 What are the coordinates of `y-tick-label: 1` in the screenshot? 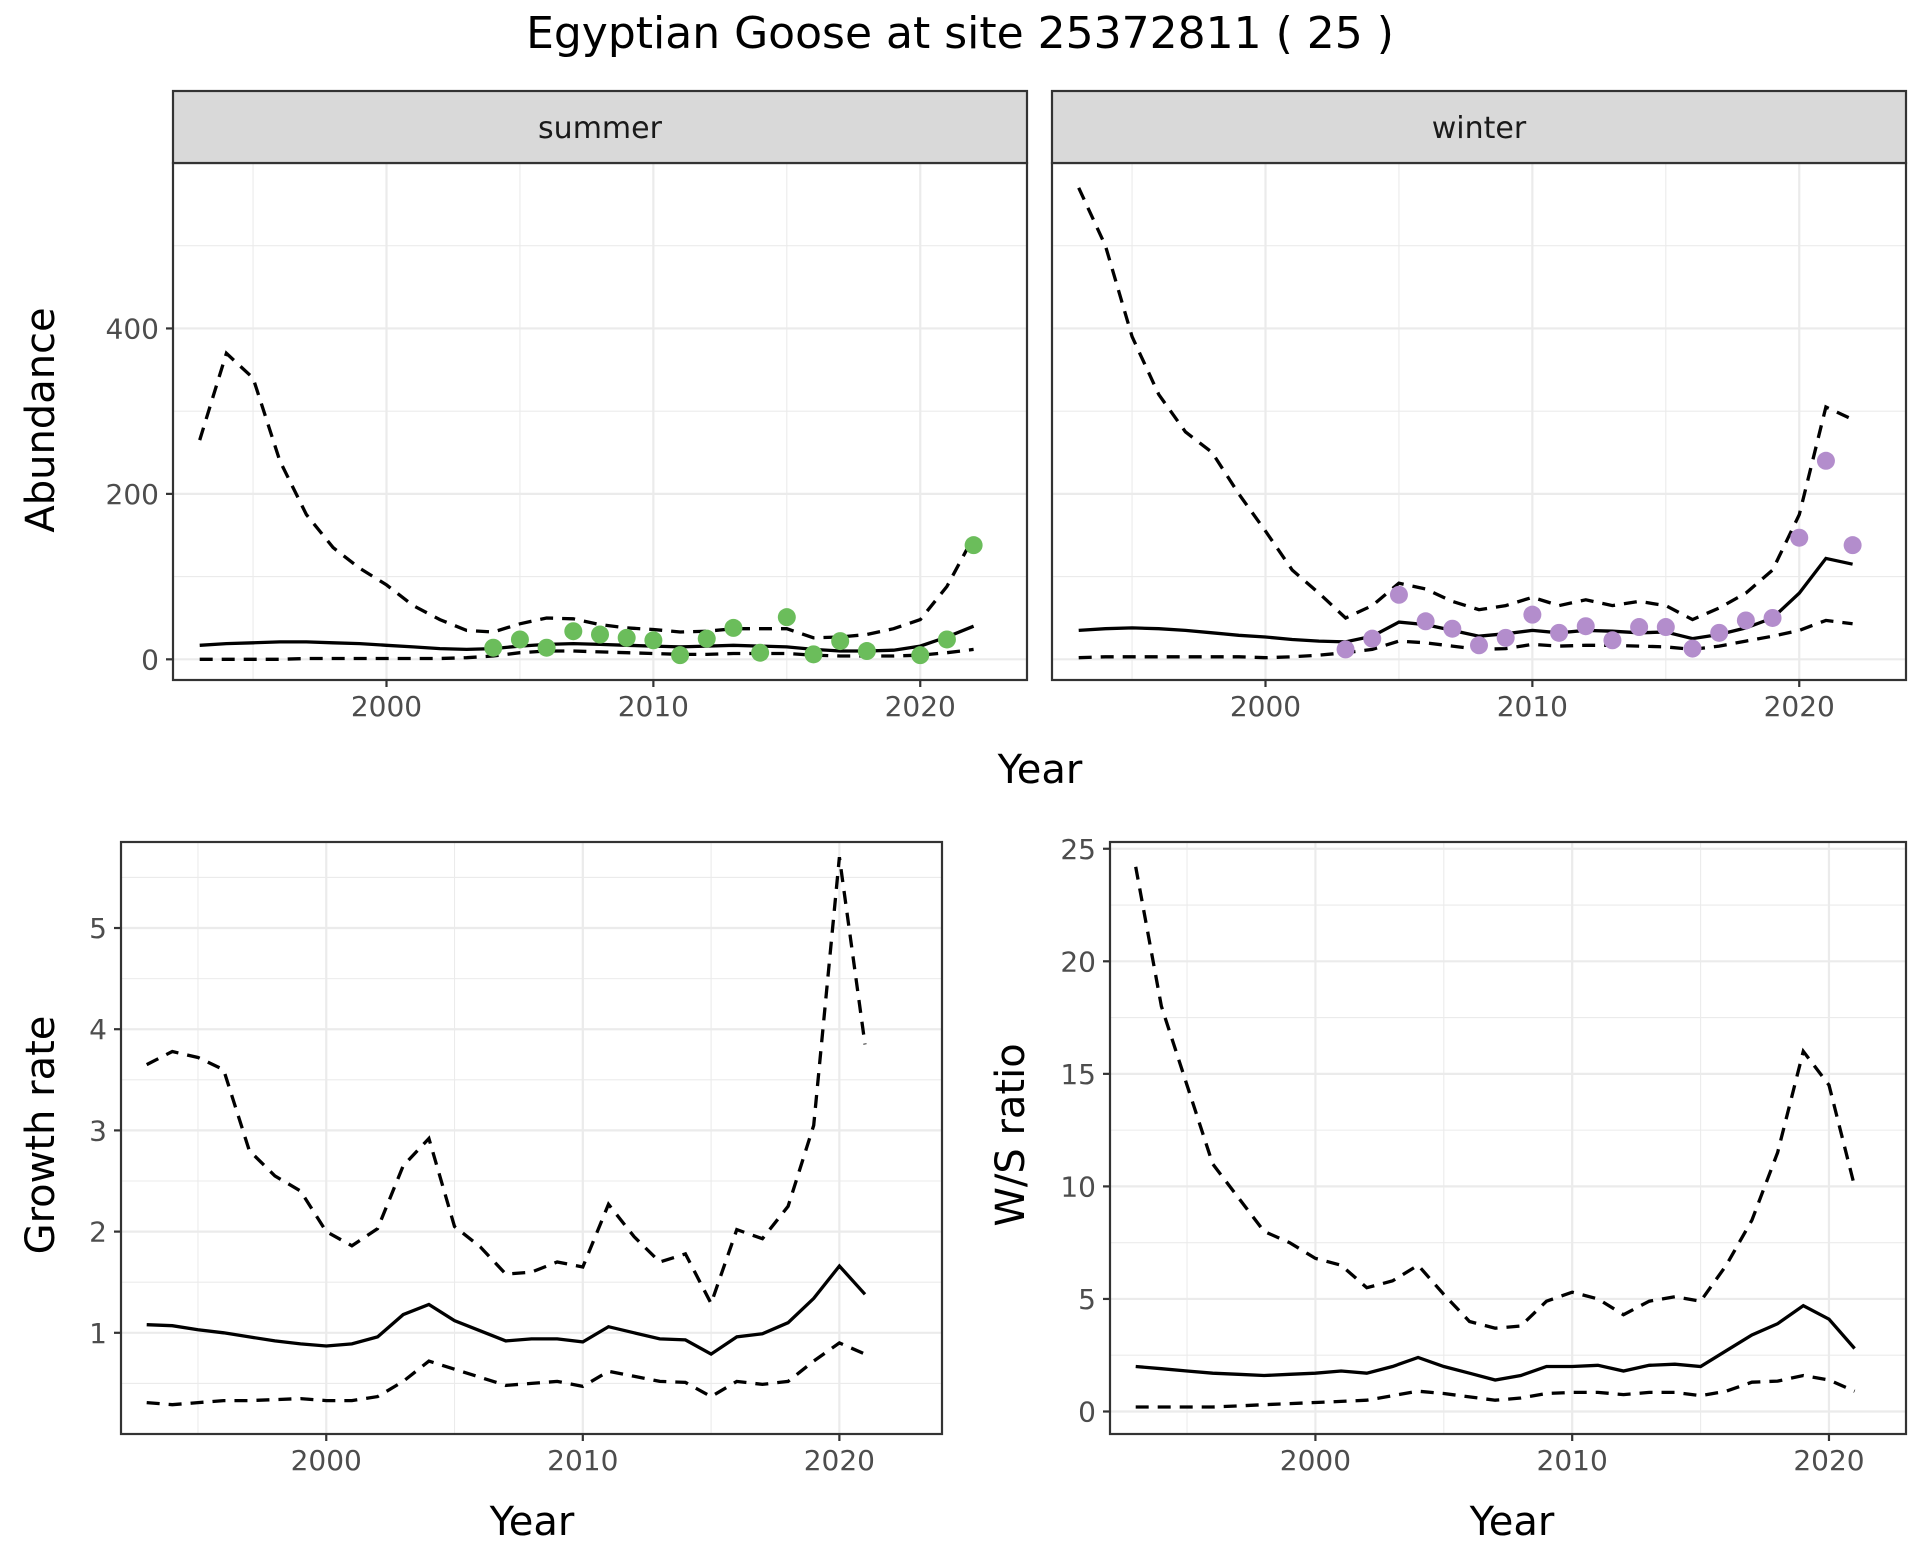 It's located at (98, 1333).